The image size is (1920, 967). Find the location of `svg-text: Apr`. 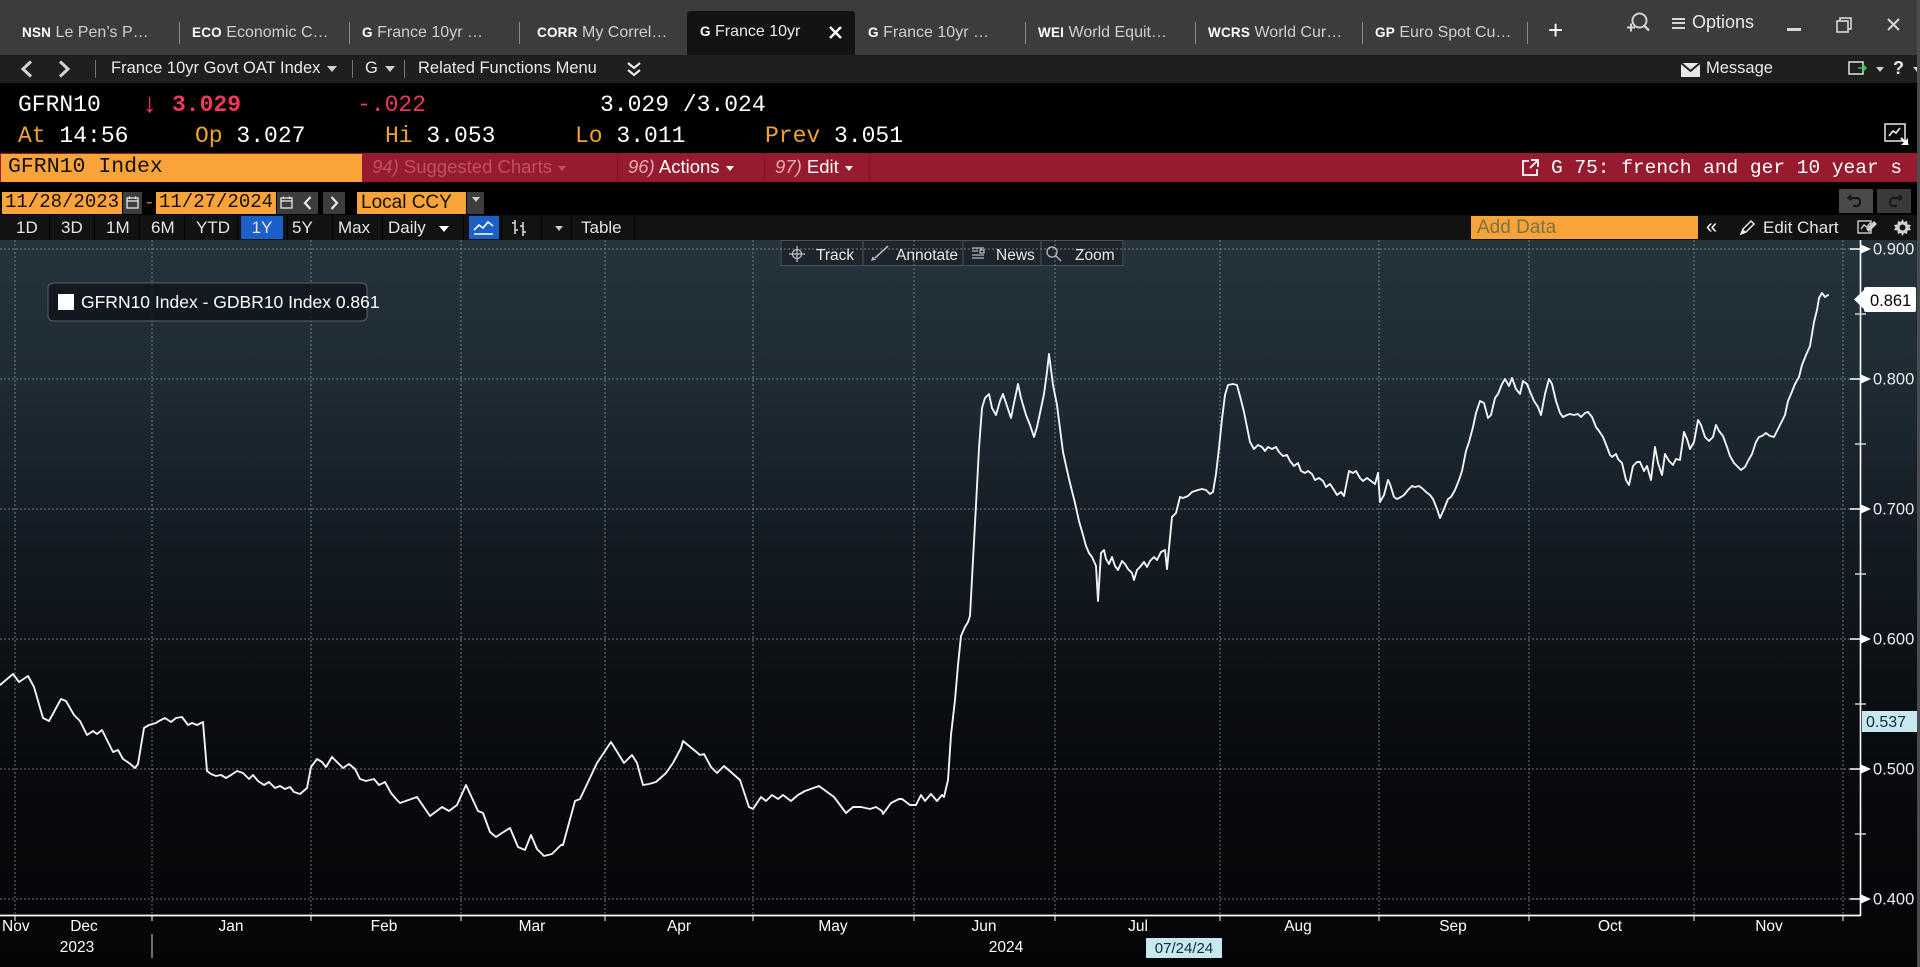

svg-text: Apr is located at coordinates (679, 926).